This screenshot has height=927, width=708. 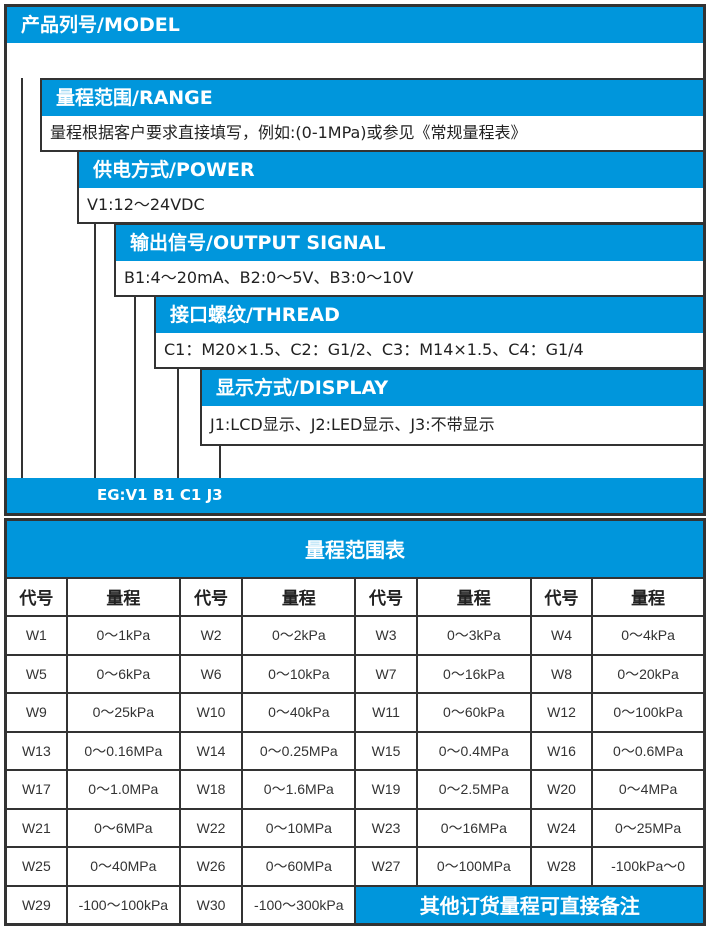 What do you see at coordinates (123, 750) in the screenshot?
I see `range-cell: 0～0.16MPa` at bounding box center [123, 750].